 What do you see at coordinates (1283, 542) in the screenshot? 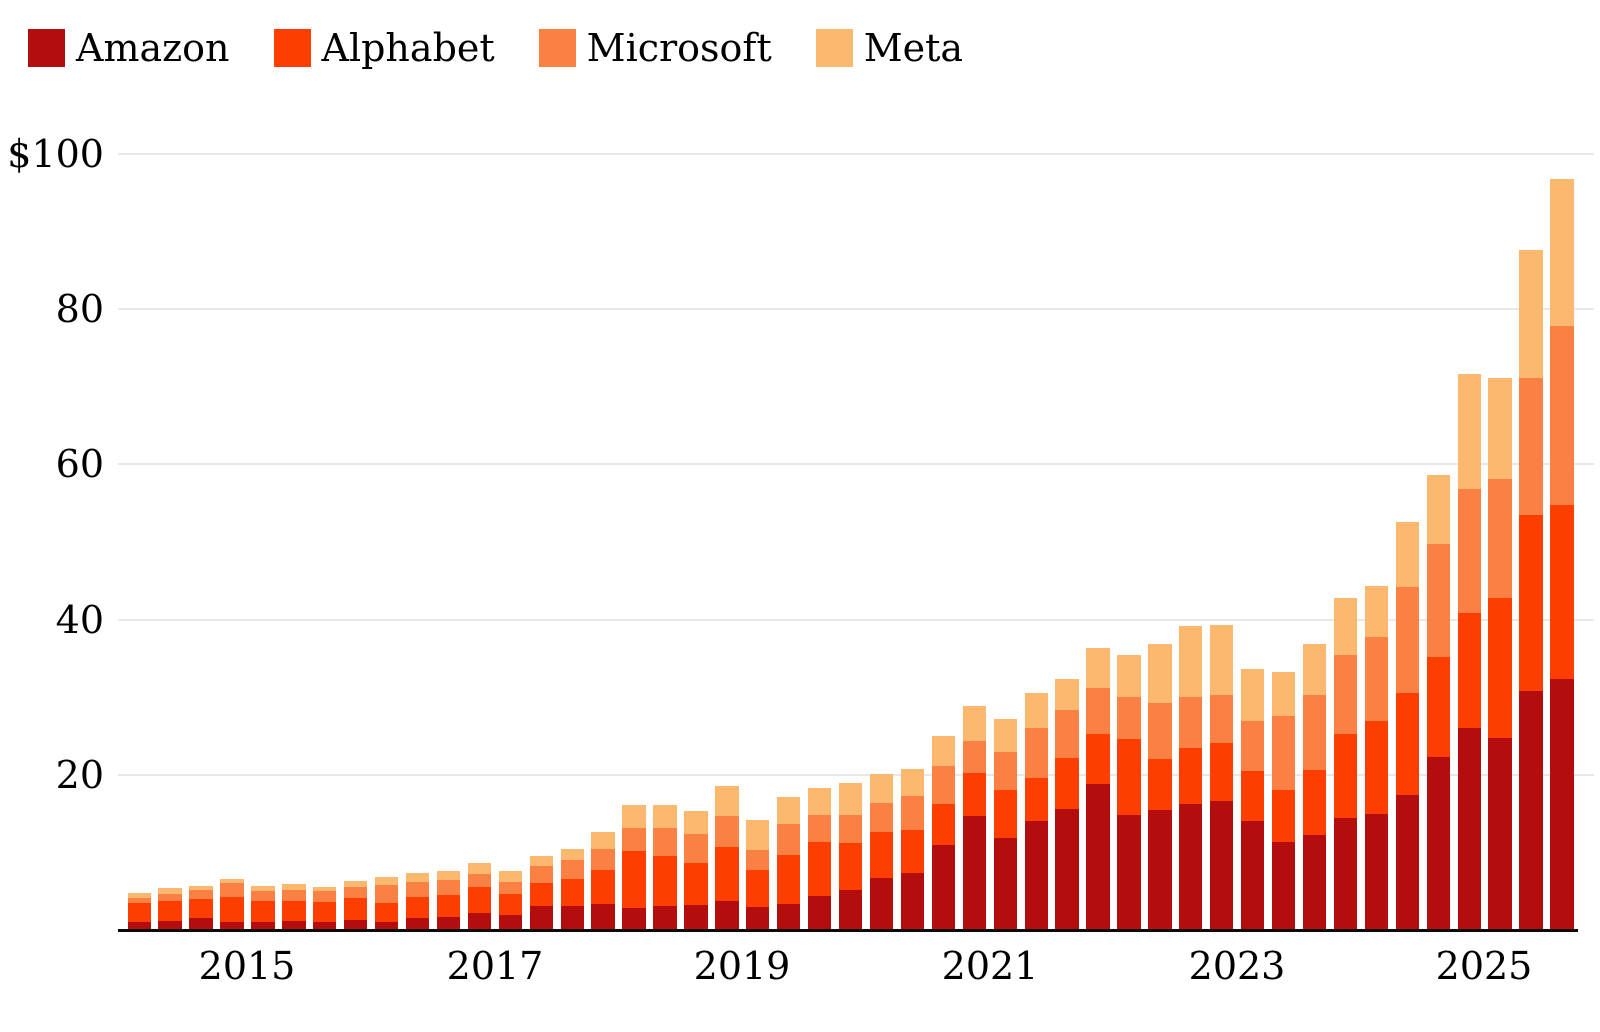
I see `bar-2023-q2` at bounding box center [1283, 542].